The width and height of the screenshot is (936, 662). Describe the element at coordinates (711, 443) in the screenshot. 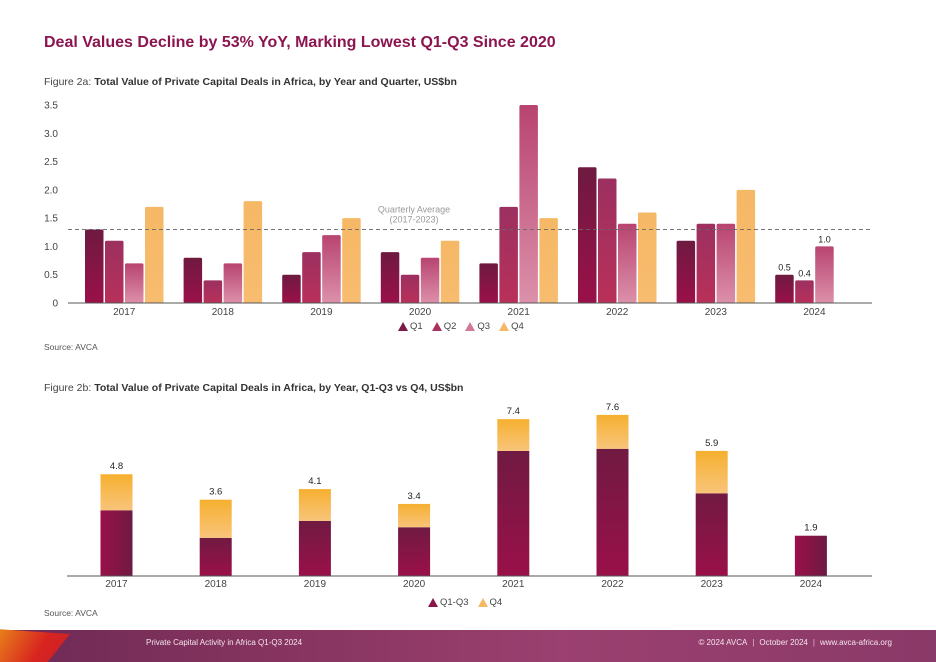

I see `total-label: 5.9` at that location.